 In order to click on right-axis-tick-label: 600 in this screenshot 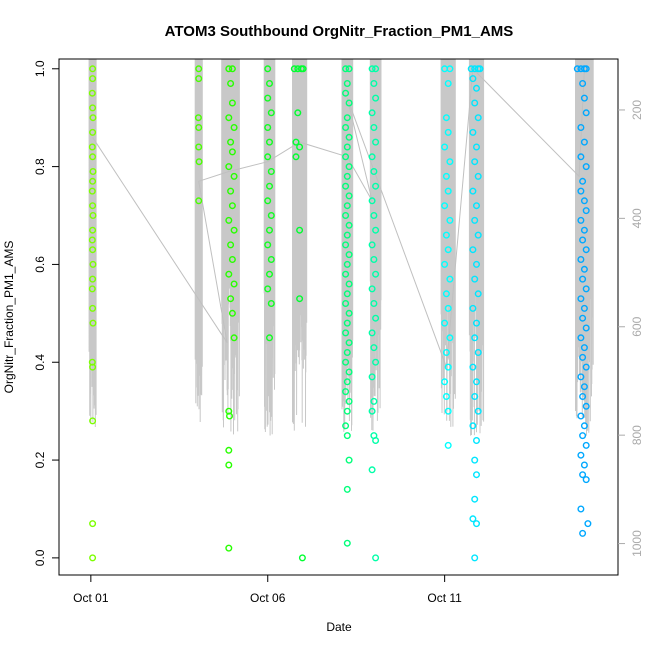, I will do `click(637, 326)`.